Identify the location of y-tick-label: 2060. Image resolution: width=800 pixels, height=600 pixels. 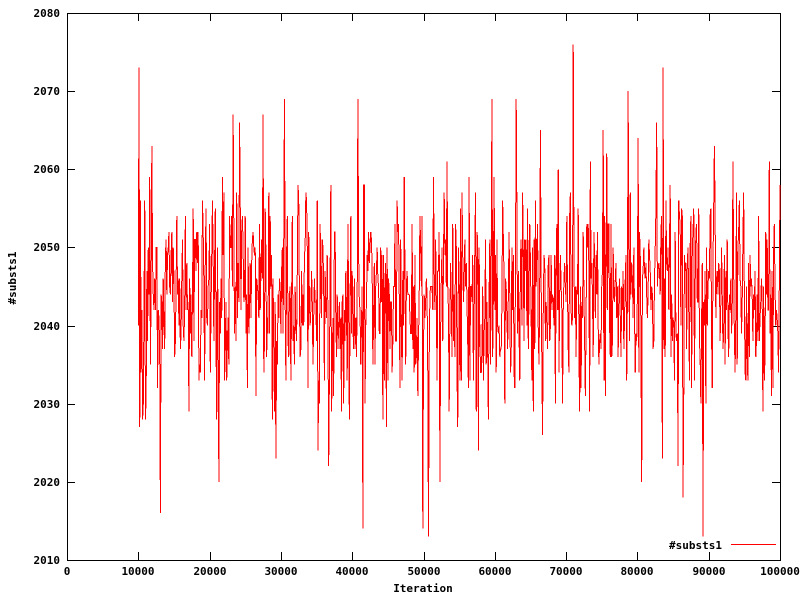
(47, 169).